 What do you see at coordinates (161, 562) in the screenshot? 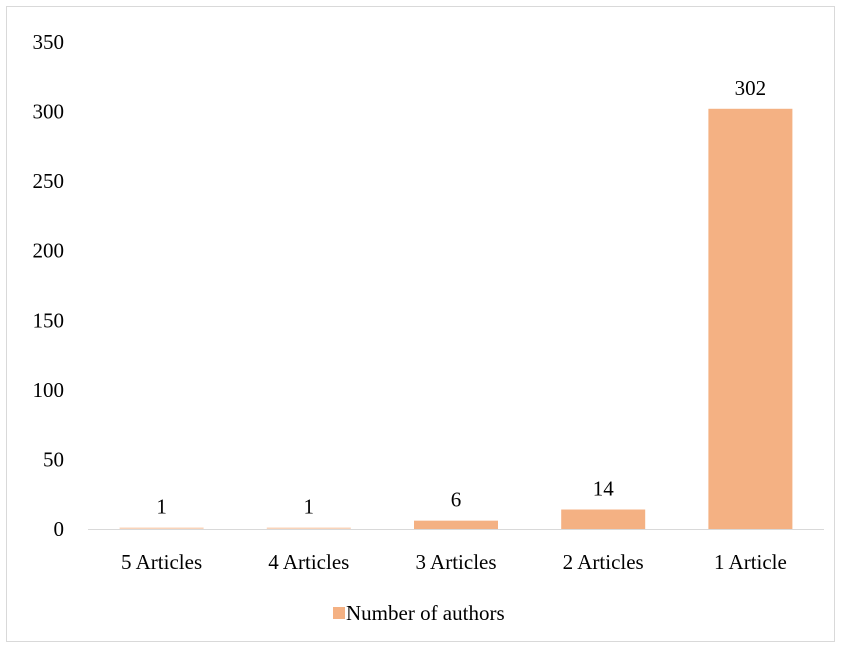
I see `x-tick-label: 5 Articles` at bounding box center [161, 562].